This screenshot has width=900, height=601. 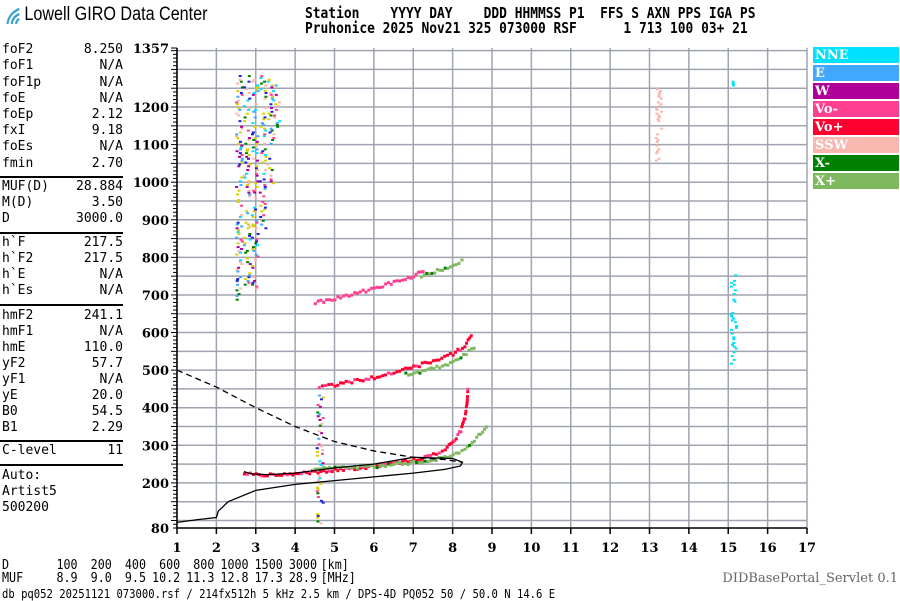 I want to click on muf-value: 12.8, so click(x=234, y=578).